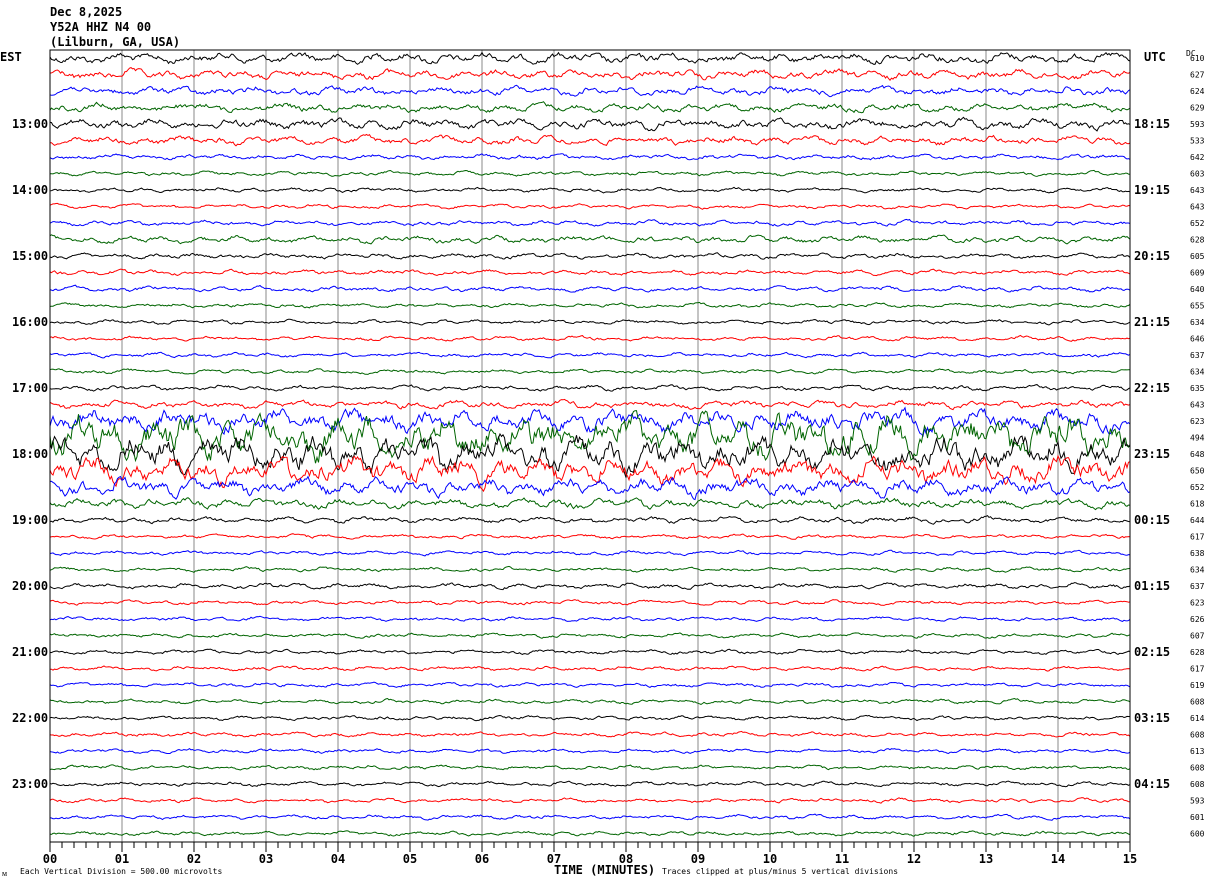  What do you see at coordinates (604, 870) in the screenshot?
I see `x-axis-title: TIME (MINUTES)` at bounding box center [604, 870].